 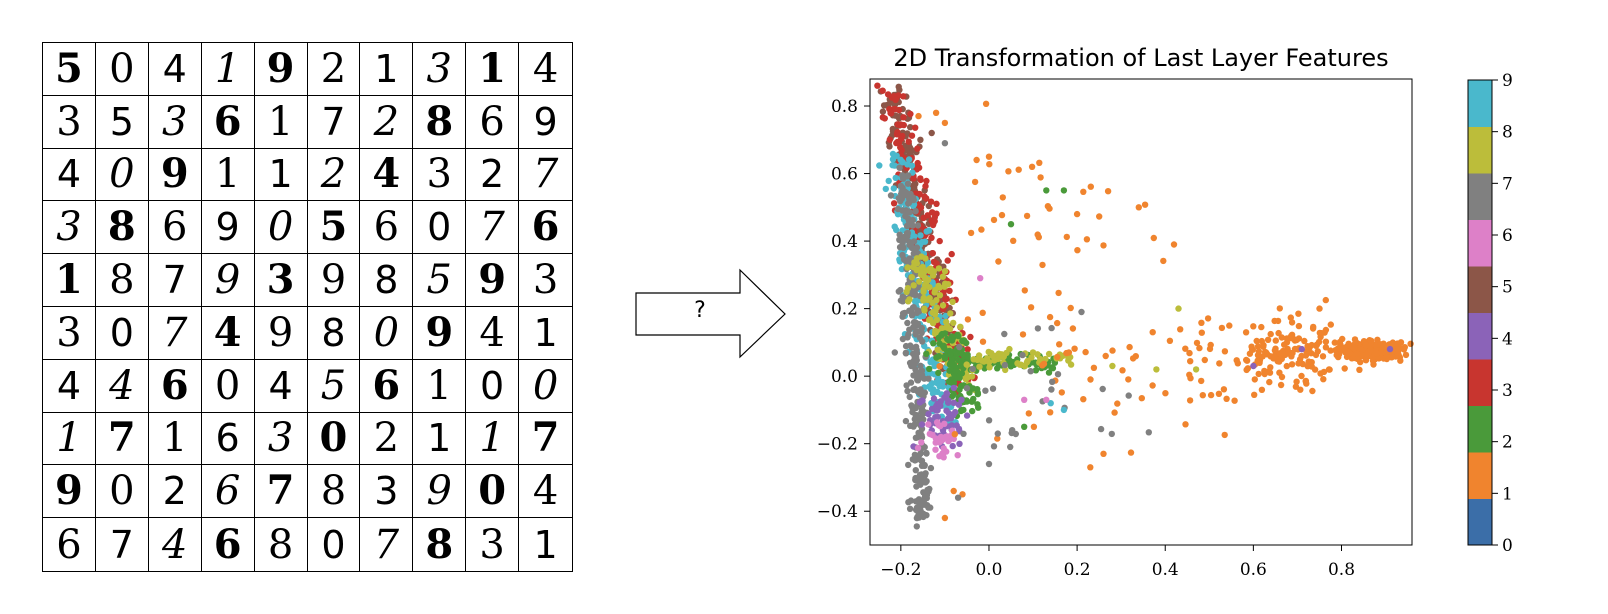 I want to click on y-tick-label: −0.2, so click(x=837, y=445).